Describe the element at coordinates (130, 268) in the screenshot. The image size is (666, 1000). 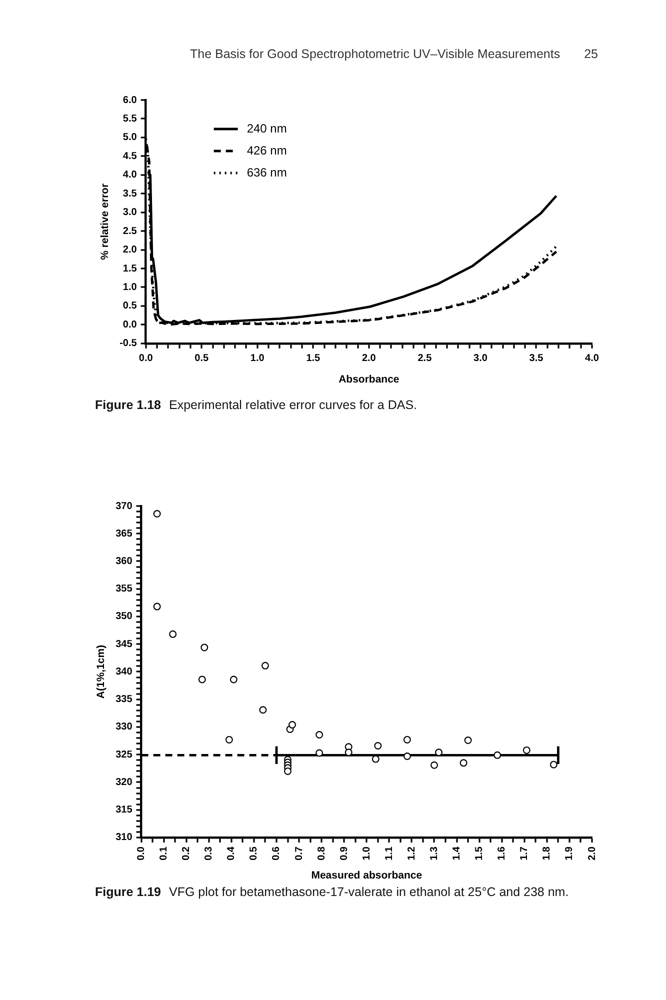
I see `y-tick-label: 1.5` at that location.